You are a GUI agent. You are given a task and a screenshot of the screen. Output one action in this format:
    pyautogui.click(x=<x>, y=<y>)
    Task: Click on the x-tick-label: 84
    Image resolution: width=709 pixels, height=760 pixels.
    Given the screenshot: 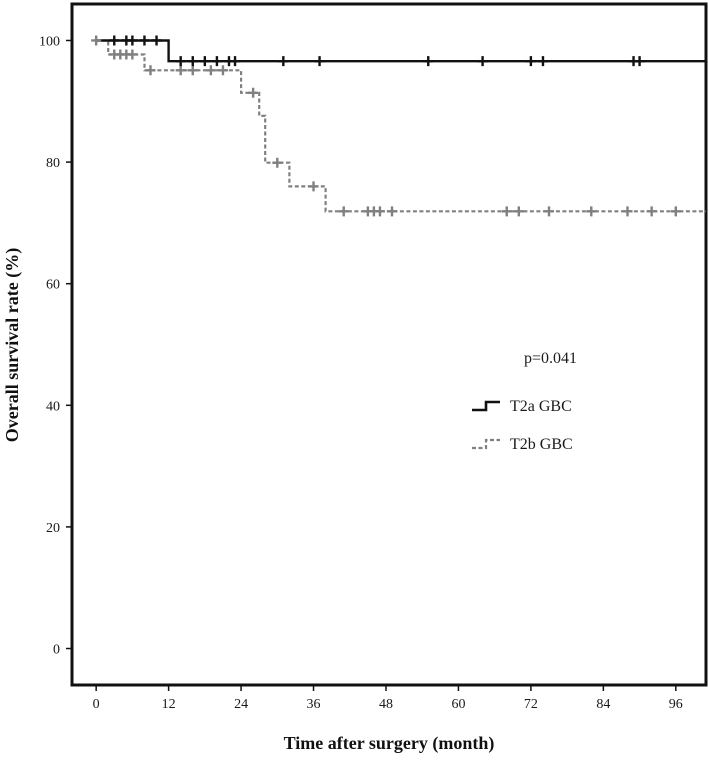 What is the action you would take?
    pyautogui.click(x=603, y=704)
    